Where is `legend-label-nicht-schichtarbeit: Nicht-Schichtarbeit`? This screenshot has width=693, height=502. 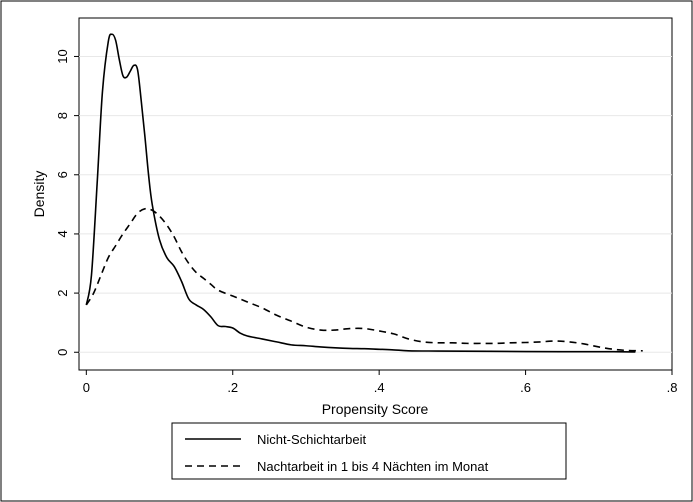 legend-label-nicht-schichtarbeit: Nicht-Schichtarbeit is located at coordinates (311, 439).